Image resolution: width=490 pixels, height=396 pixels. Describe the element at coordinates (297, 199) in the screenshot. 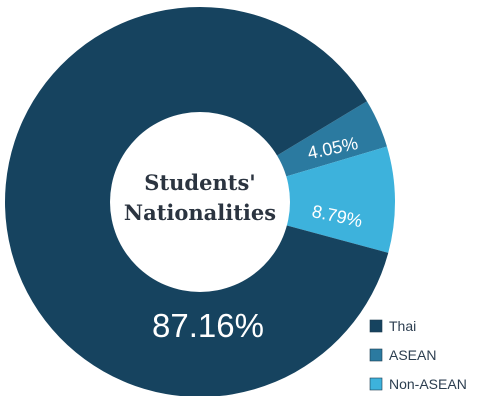

I see `slice-non-asean` at that location.